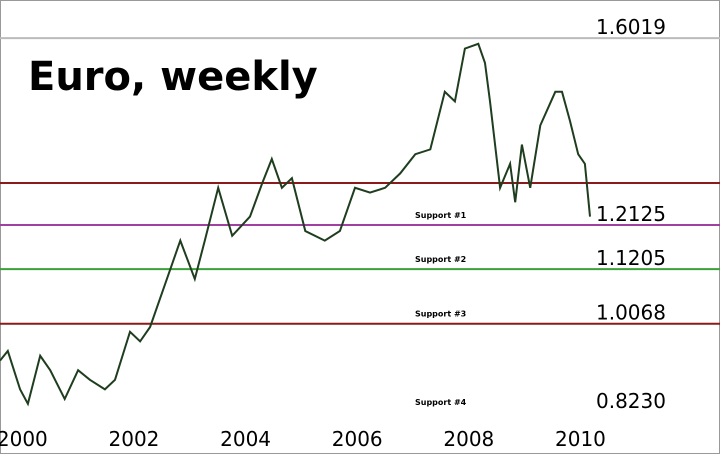  What do you see at coordinates (245, 439) in the screenshot?
I see `x-tick-label: 2004` at bounding box center [245, 439].